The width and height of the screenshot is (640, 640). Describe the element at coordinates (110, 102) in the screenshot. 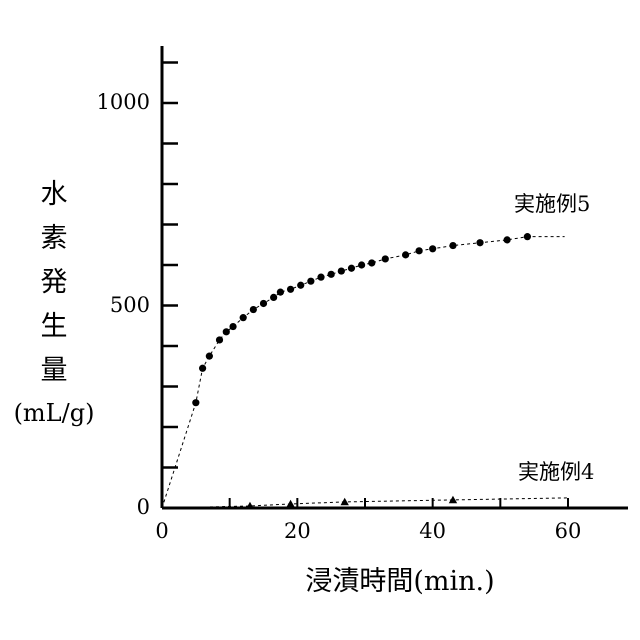

I see `y-tick-label: 1000` at that location.